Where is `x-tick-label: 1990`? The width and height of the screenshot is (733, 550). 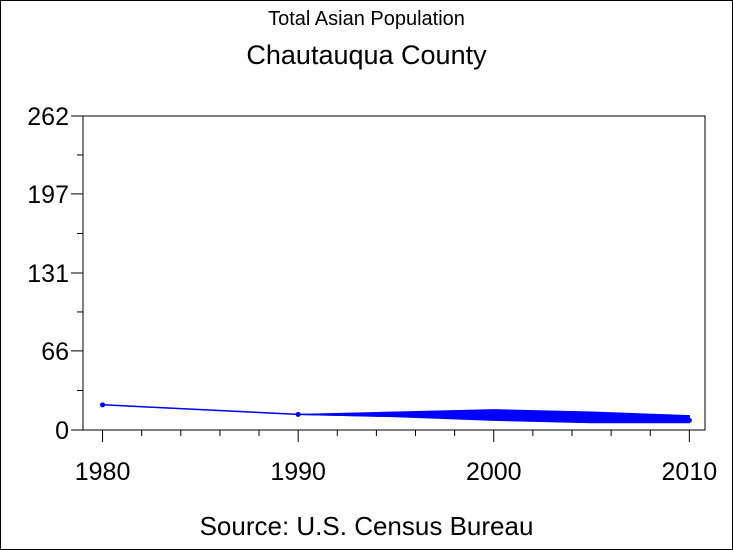
x-tick-label: 1990 is located at coordinates (298, 472).